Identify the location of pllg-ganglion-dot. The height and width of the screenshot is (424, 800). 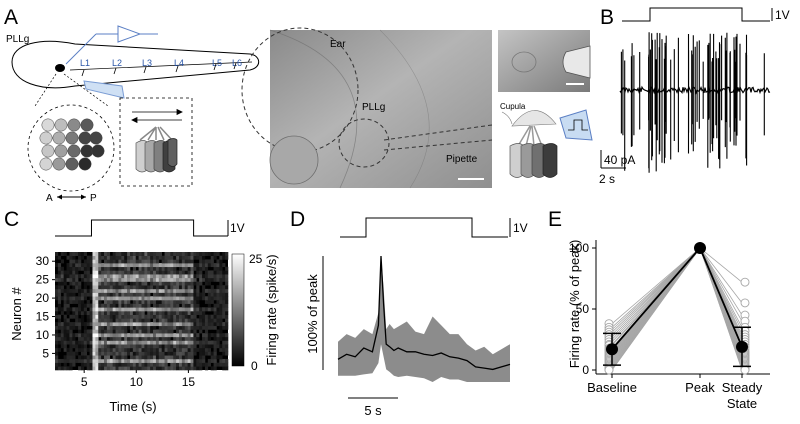
(60, 68).